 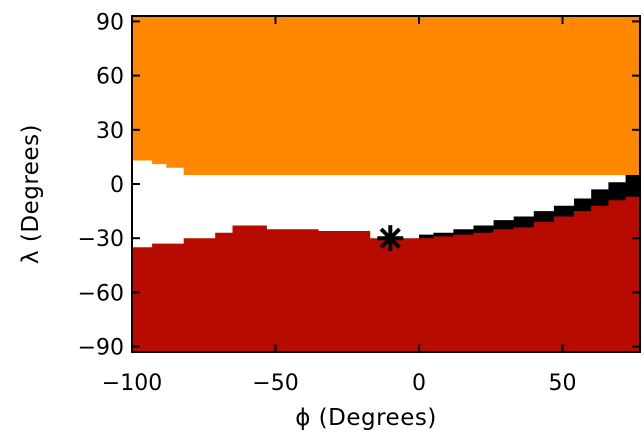 I want to click on asterisk-marker, so click(x=390, y=238).